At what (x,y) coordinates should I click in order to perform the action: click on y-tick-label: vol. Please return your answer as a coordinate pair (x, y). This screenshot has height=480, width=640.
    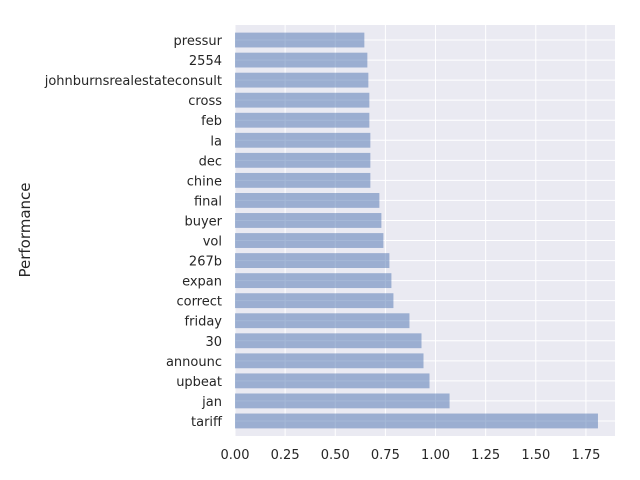
    Looking at the image, I should click on (212, 242).